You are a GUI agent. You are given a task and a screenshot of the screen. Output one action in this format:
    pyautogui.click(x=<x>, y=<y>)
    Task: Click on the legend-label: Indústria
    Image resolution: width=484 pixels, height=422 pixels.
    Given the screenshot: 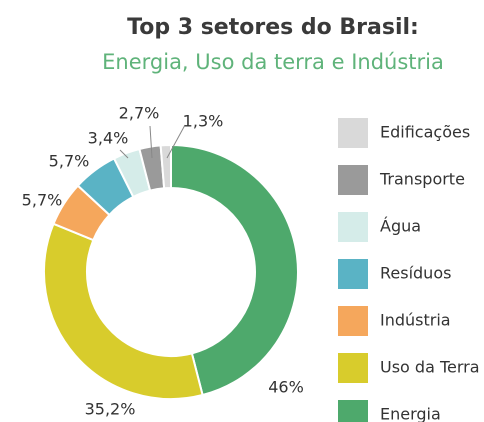 What is the action you would take?
    pyautogui.click(x=415, y=320)
    